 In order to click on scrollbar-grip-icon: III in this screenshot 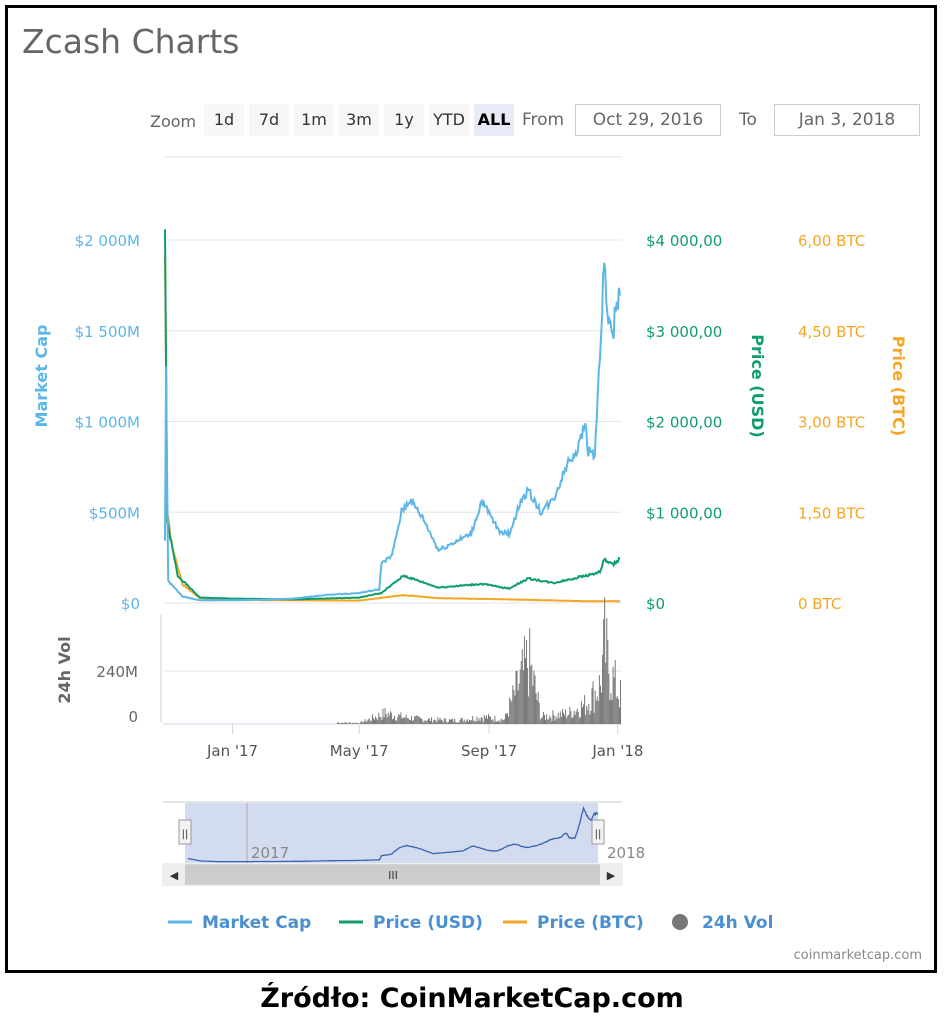, I will do `click(393, 875)`.